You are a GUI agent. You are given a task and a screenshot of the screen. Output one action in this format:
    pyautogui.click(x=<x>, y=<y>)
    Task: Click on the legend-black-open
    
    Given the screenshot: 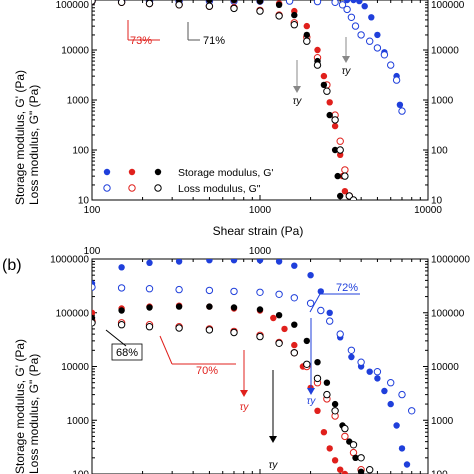 What is the action you would take?
    pyautogui.click(x=158, y=188)
    